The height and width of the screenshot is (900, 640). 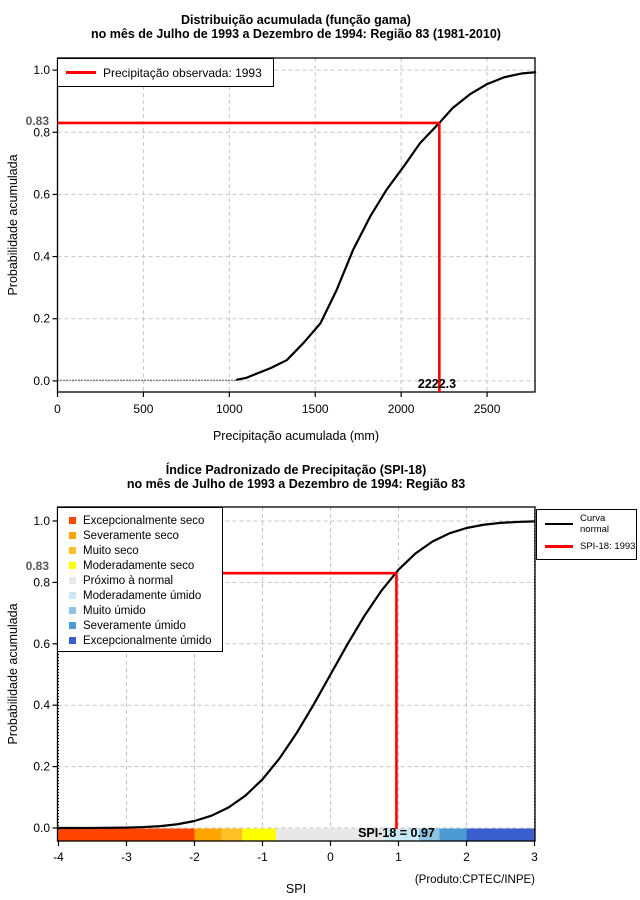 What do you see at coordinates (140, 550) in the screenshot?
I see `legend-item-muito-seco: Muito seco` at bounding box center [140, 550].